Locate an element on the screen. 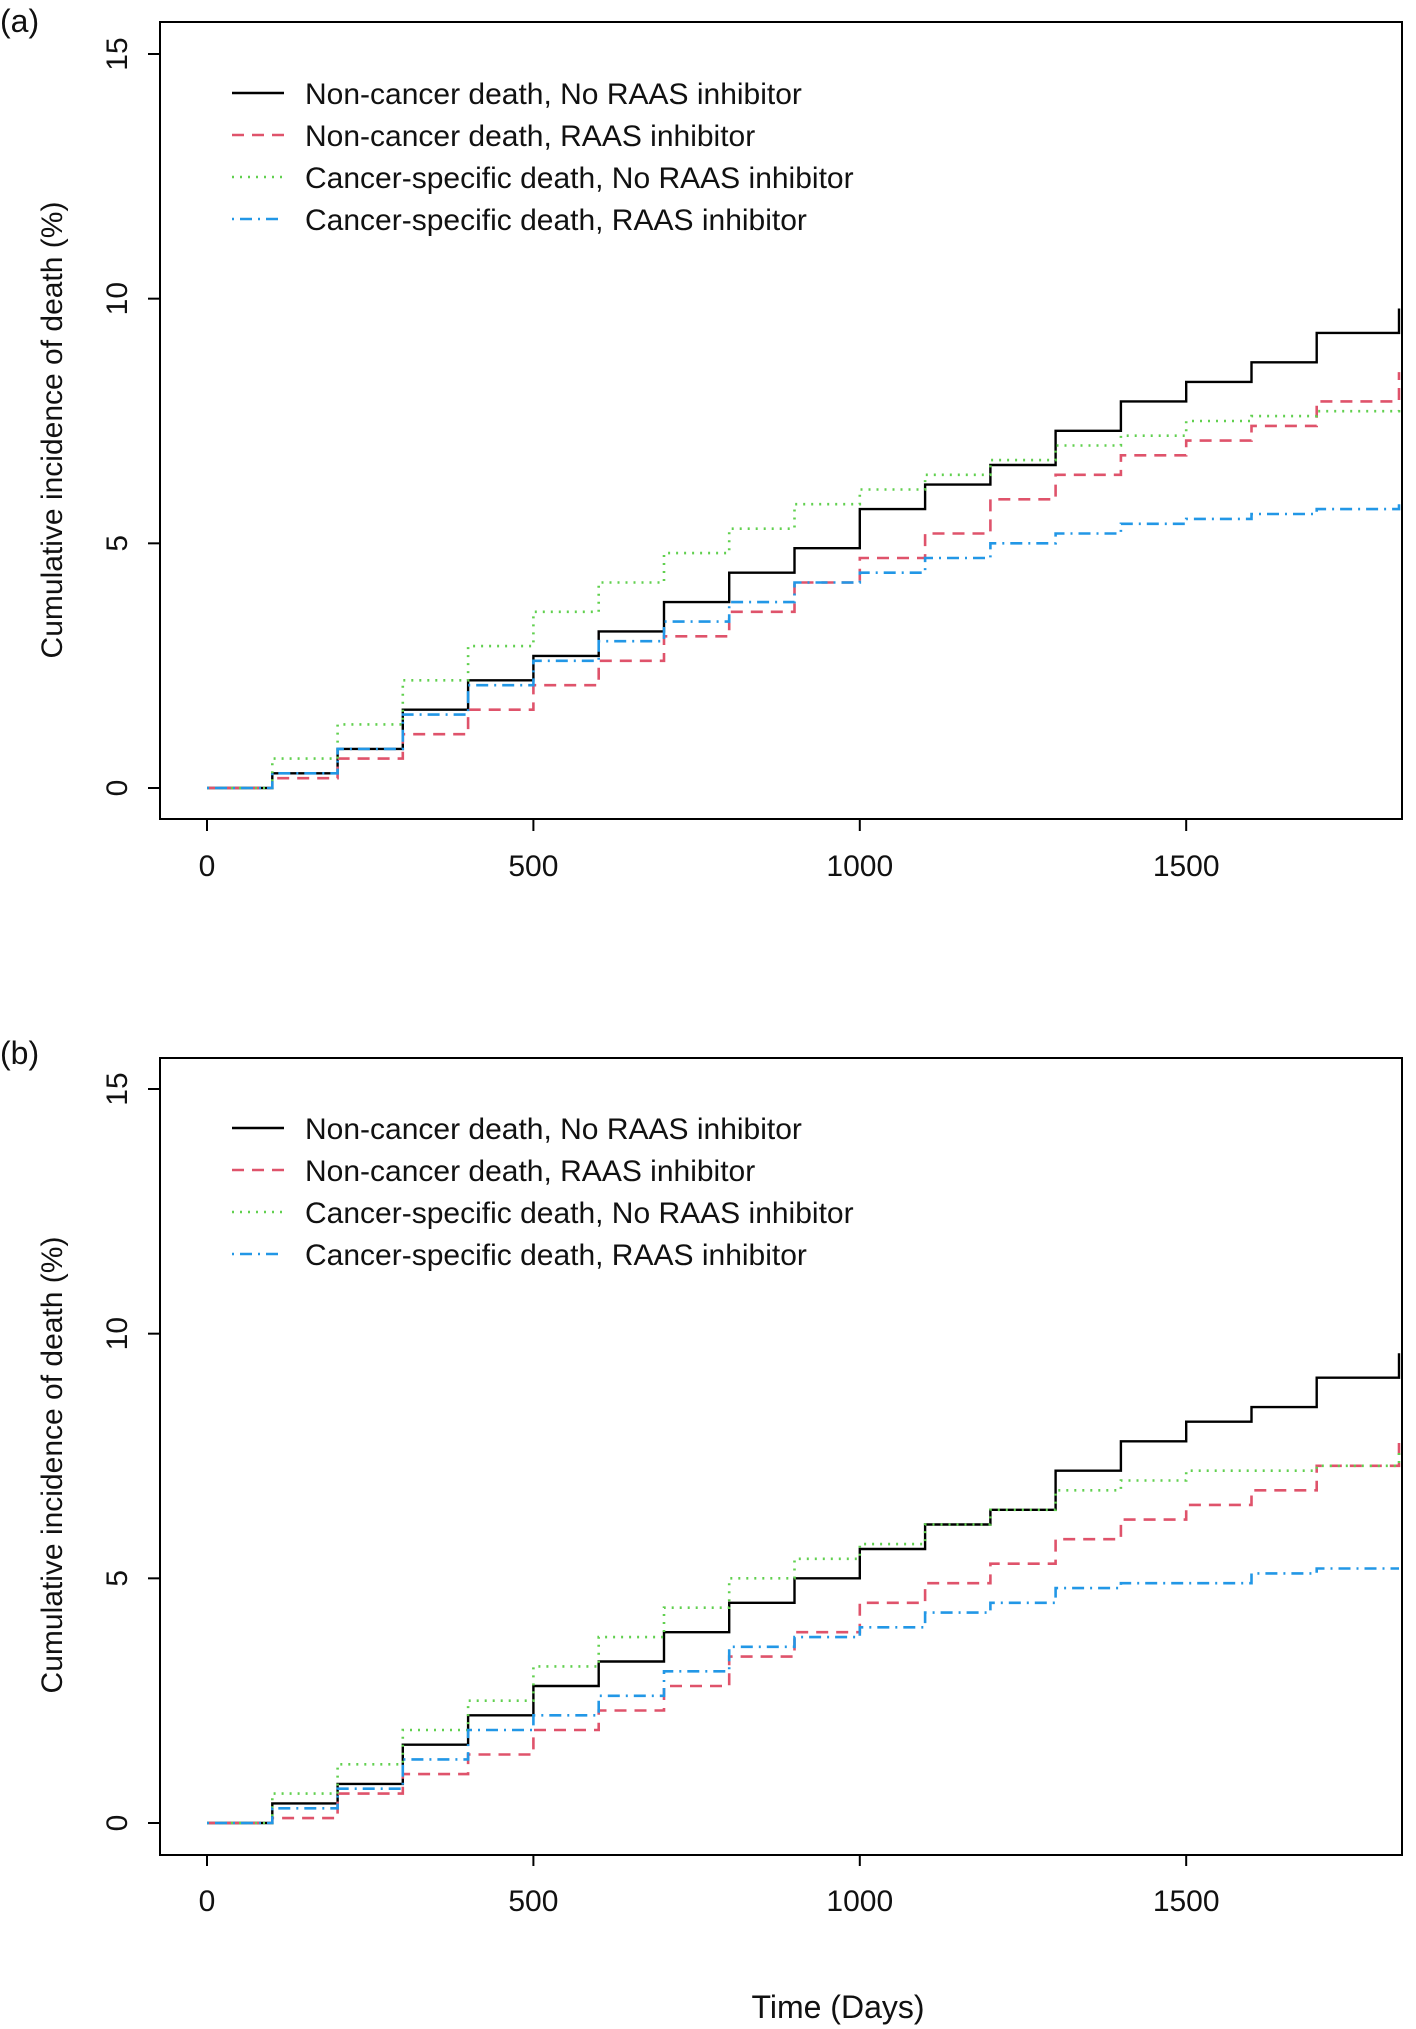 The width and height of the screenshot is (1416, 2029). x-axis-label: Time (Days) is located at coordinates (837, 2007).